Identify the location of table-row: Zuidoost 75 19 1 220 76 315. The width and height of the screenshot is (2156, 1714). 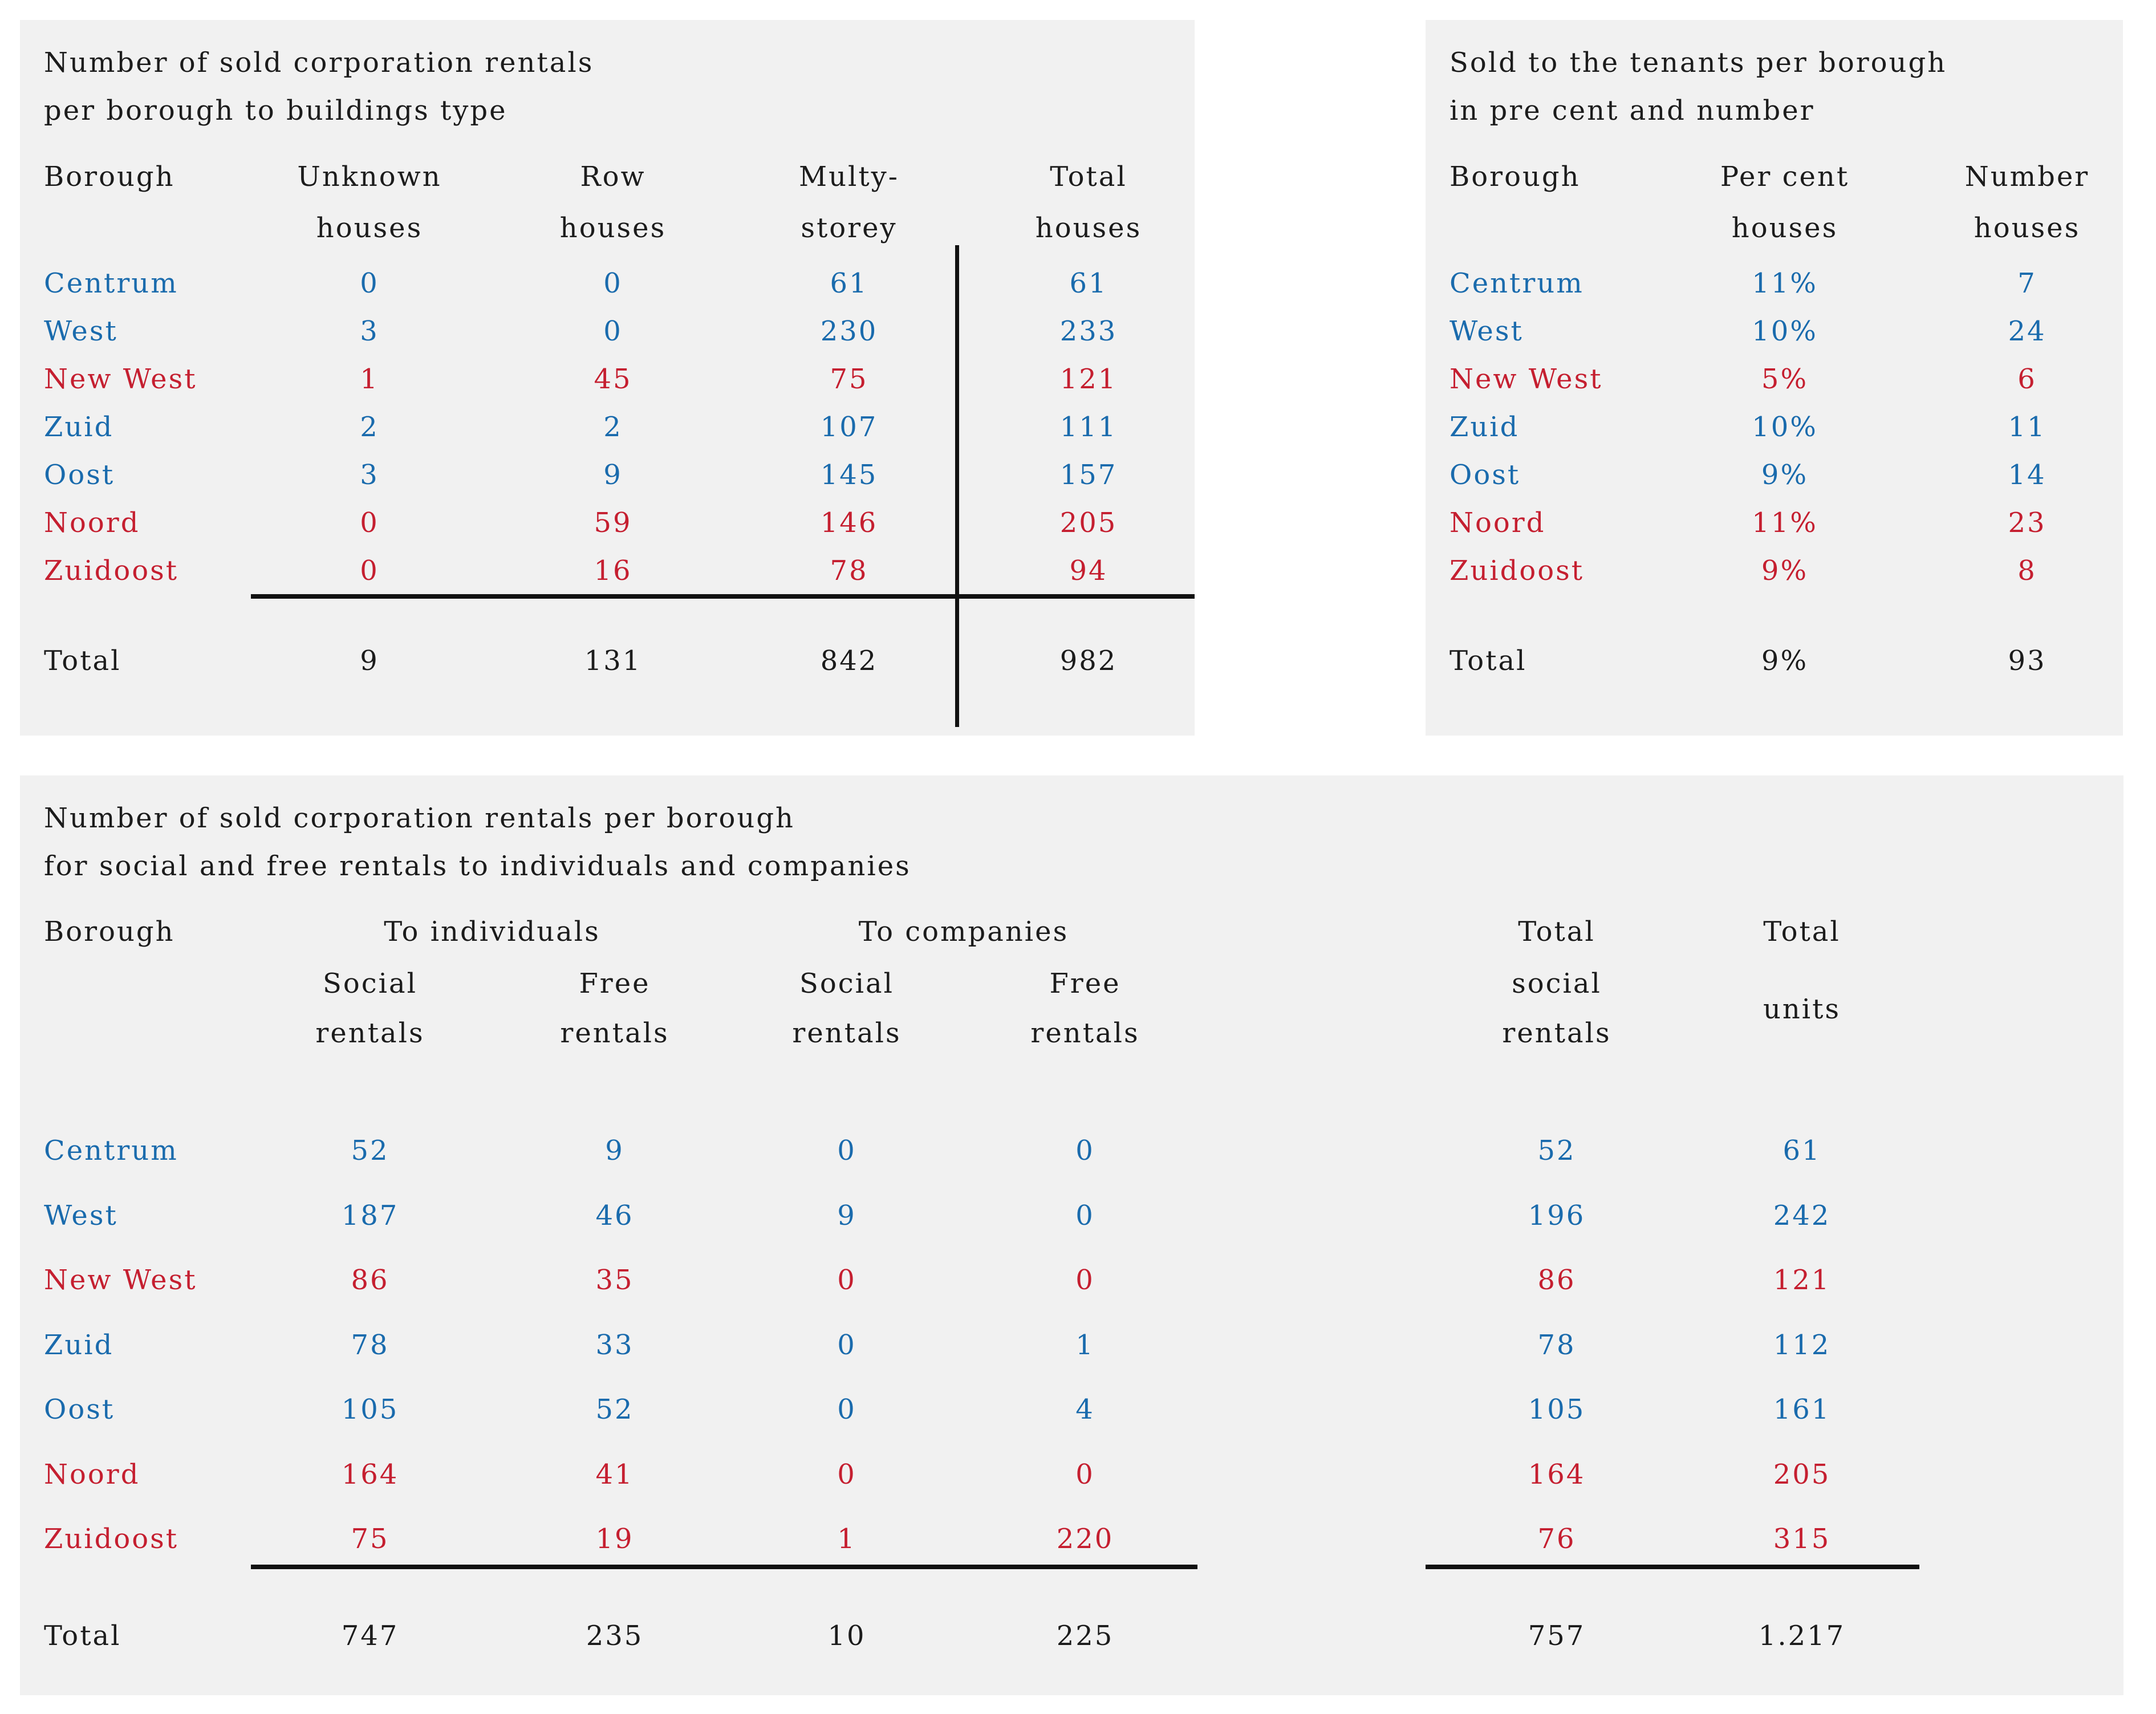
(1071, 1539).